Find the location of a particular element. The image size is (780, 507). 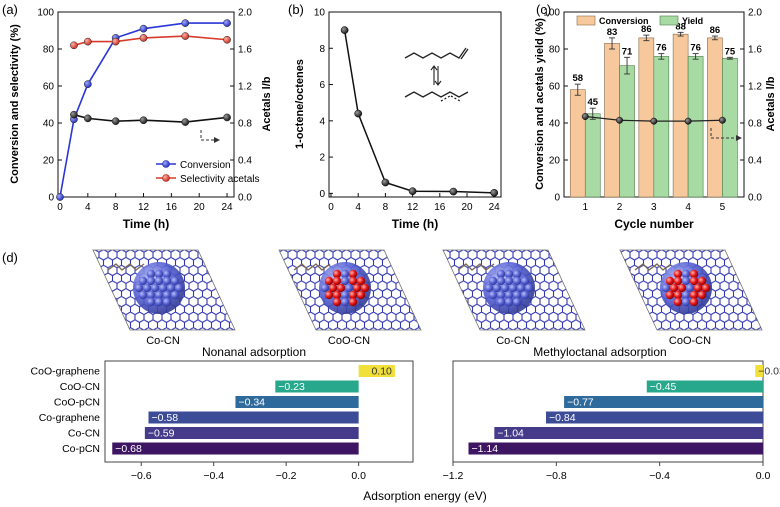

bar-yield is located at coordinates (695, 127).